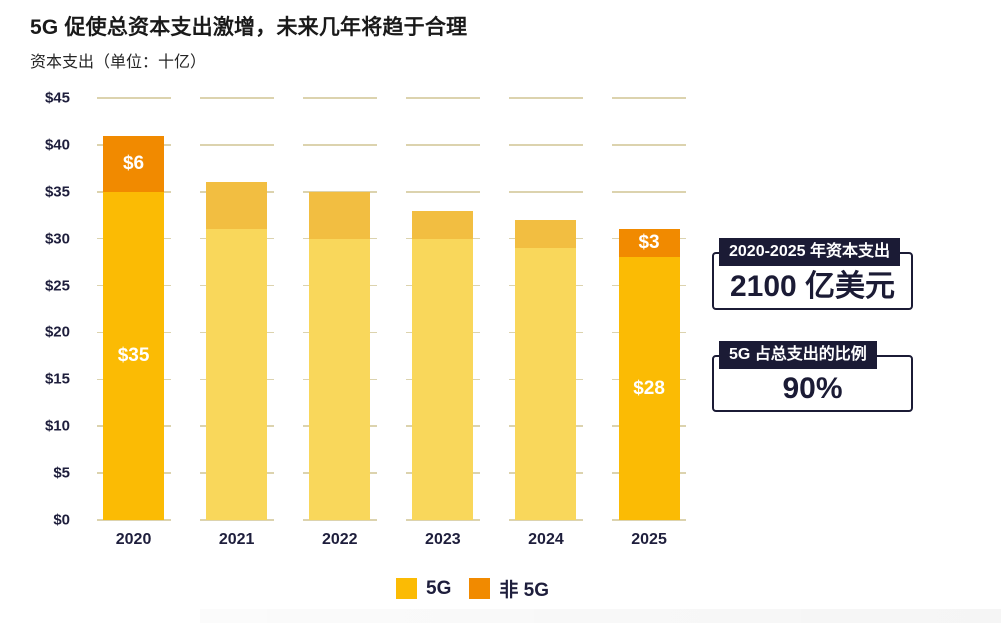  I want to click on legend-item-5g: 5G, so click(423, 589).